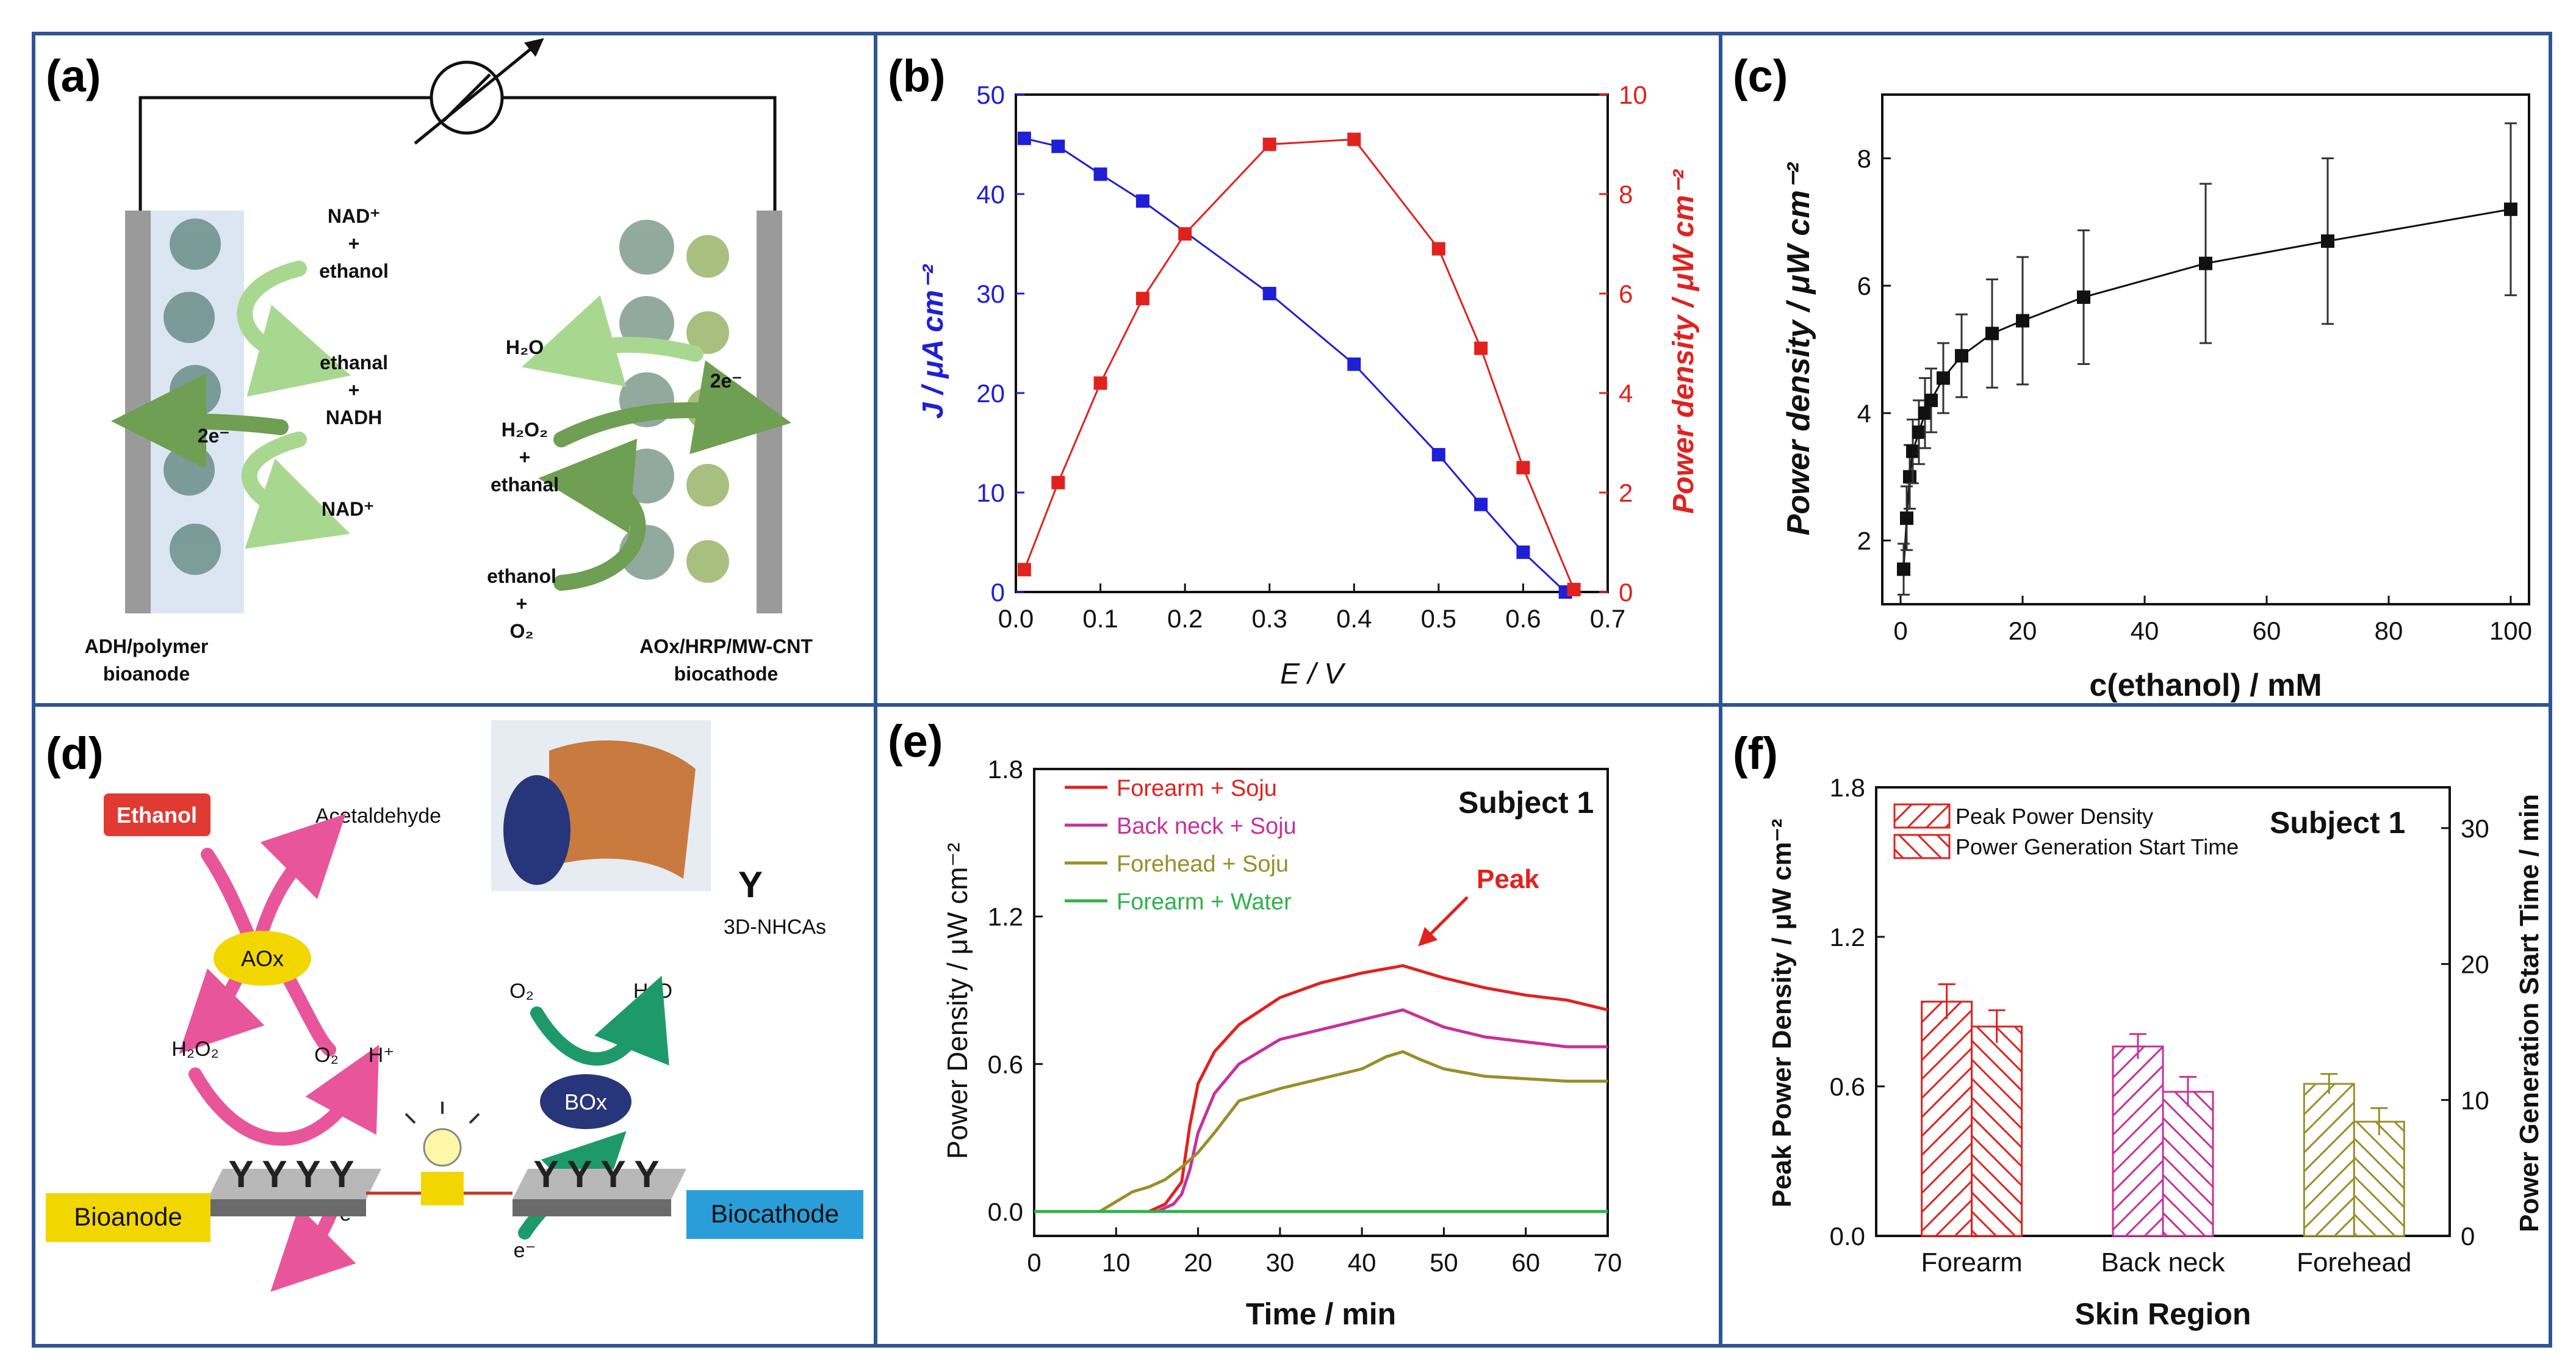 The image size is (2576, 1372). I want to click on chart-e-y-tick-label: 1.2, so click(1005, 917).